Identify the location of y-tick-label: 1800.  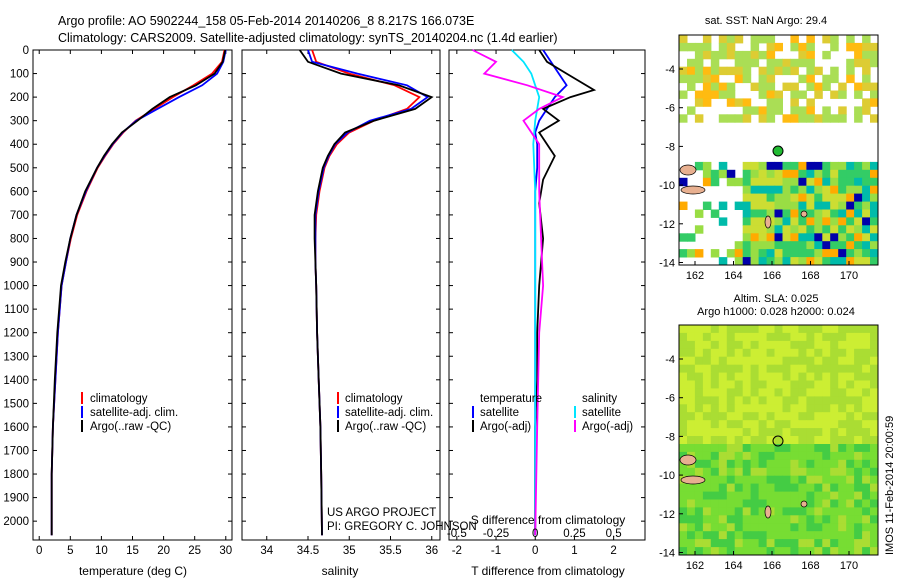
(16, 475).